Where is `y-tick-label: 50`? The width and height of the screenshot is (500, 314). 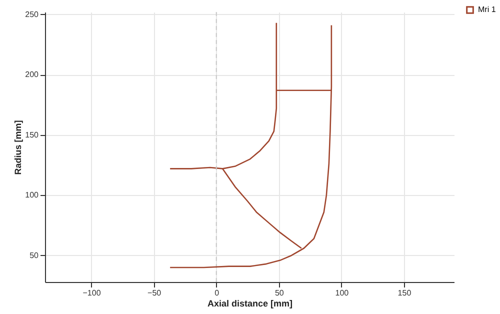
y-tick-label: 50 is located at coordinates (35, 255).